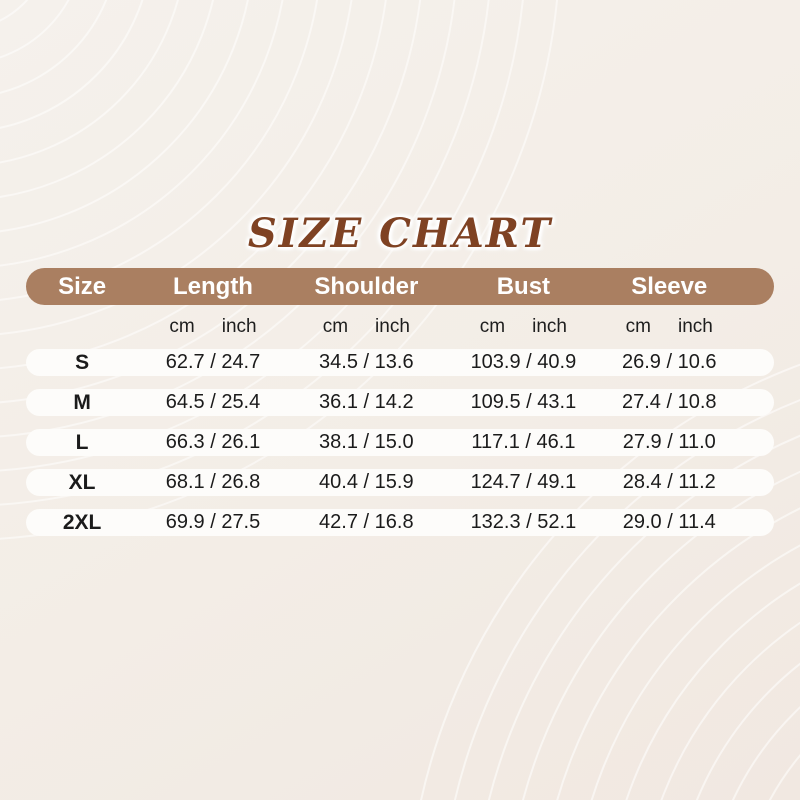 The image size is (800, 800). Describe the element at coordinates (523, 362) in the screenshot. I see `bust-cell: 103.9 / 40.9` at that location.